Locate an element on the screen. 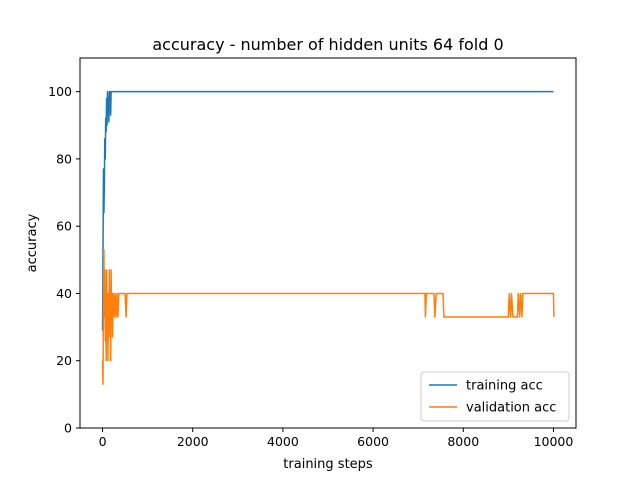 Image resolution: width=640 pixels, height=480 pixels. x-axis: 0 2000 4000 6000 8000 10000 is located at coordinates (336, 438).